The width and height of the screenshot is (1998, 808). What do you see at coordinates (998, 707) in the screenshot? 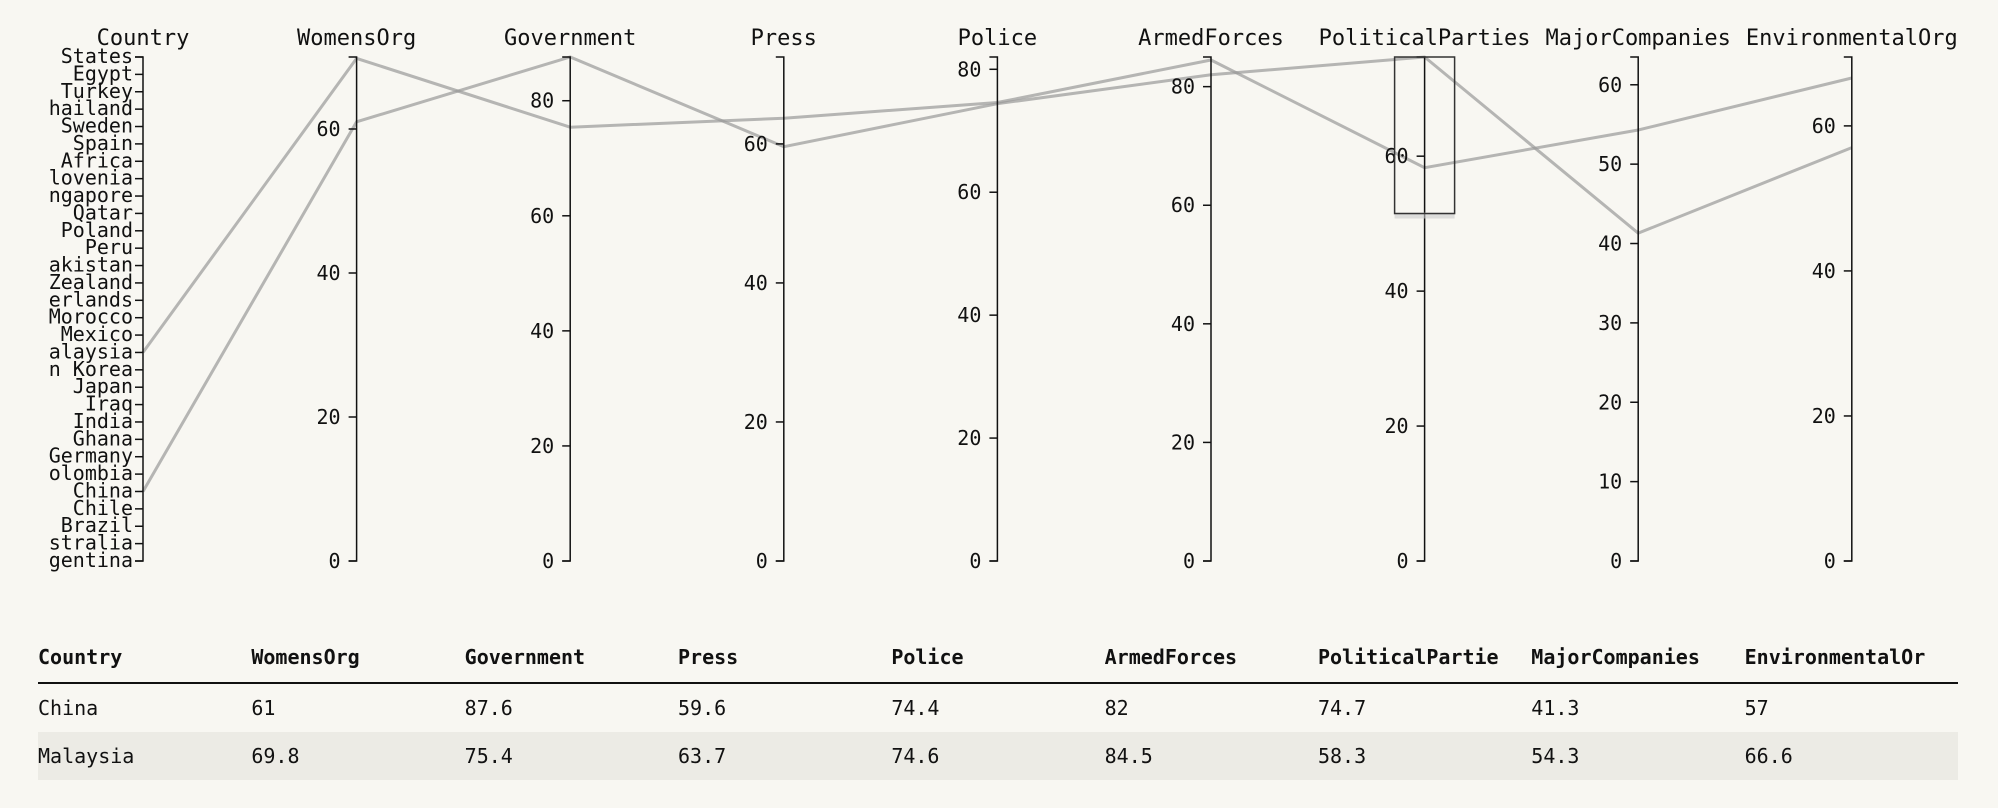
I see `table-row: China 61 87.6 59.6 74.4 82 74.7 41.3 57` at bounding box center [998, 707].